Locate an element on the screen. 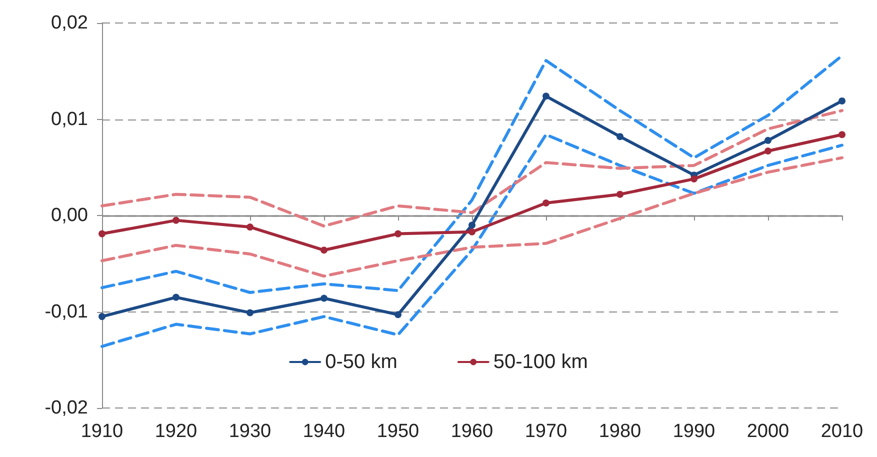 The image size is (877, 457). x-tick-label: 1990 is located at coordinates (694, 431).